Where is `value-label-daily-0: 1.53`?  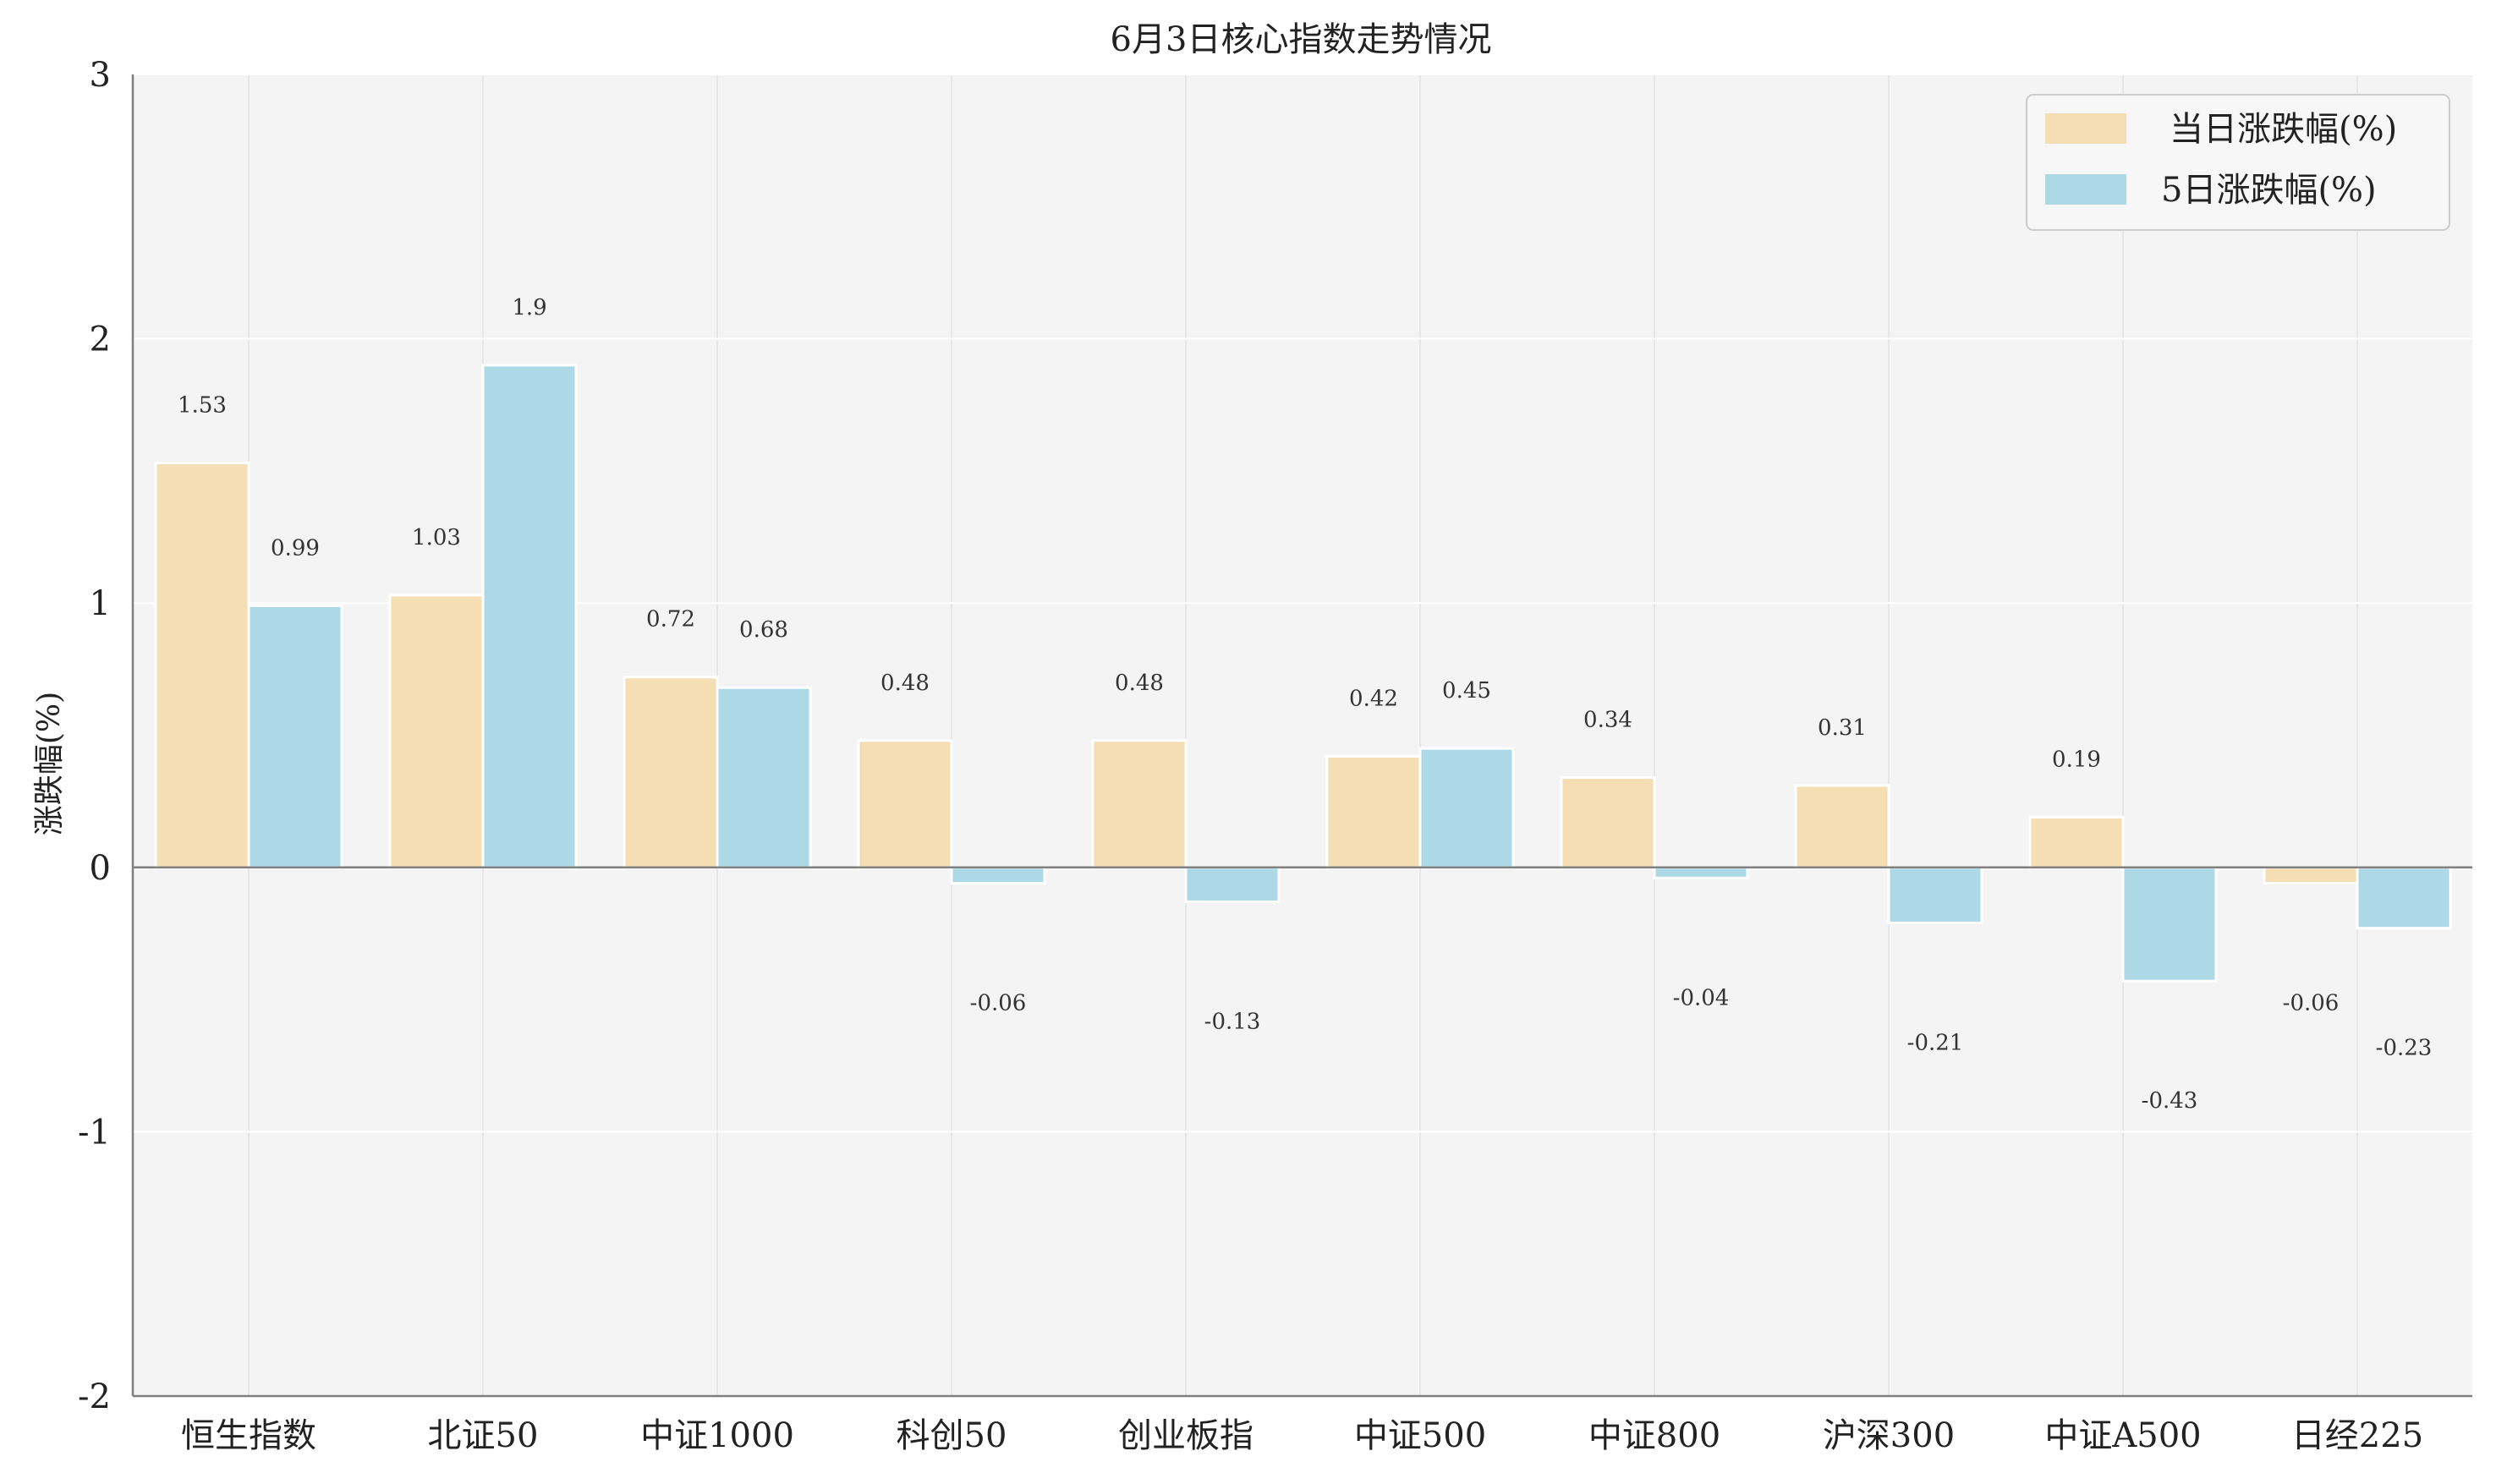
value-label-daily-0: 1.53 is located at coordinates (203, 406).